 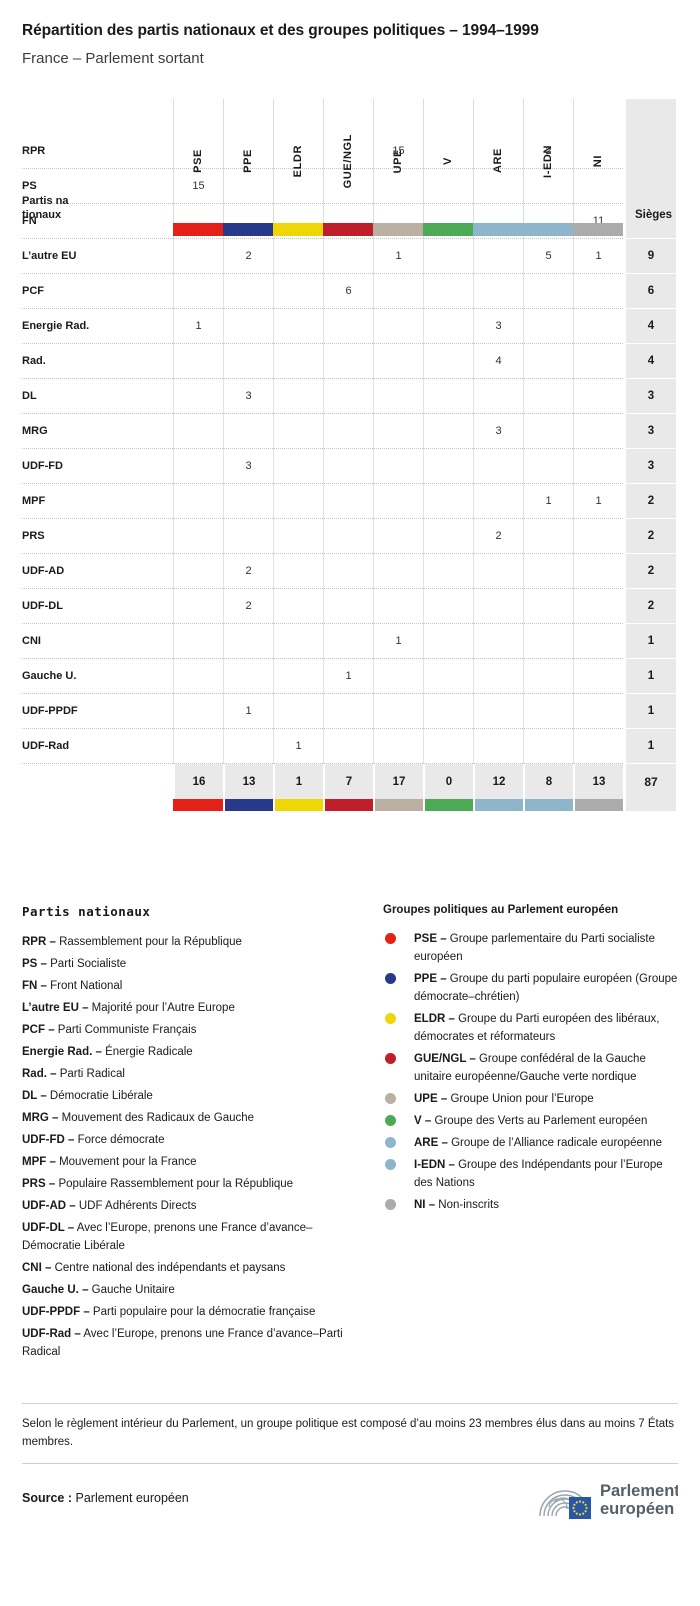 What do you see at coordinates (456, 1205) in the screenshot?
I see `legend-group-text: NI – Non-inscrits` at bounding box center [456, 1205].